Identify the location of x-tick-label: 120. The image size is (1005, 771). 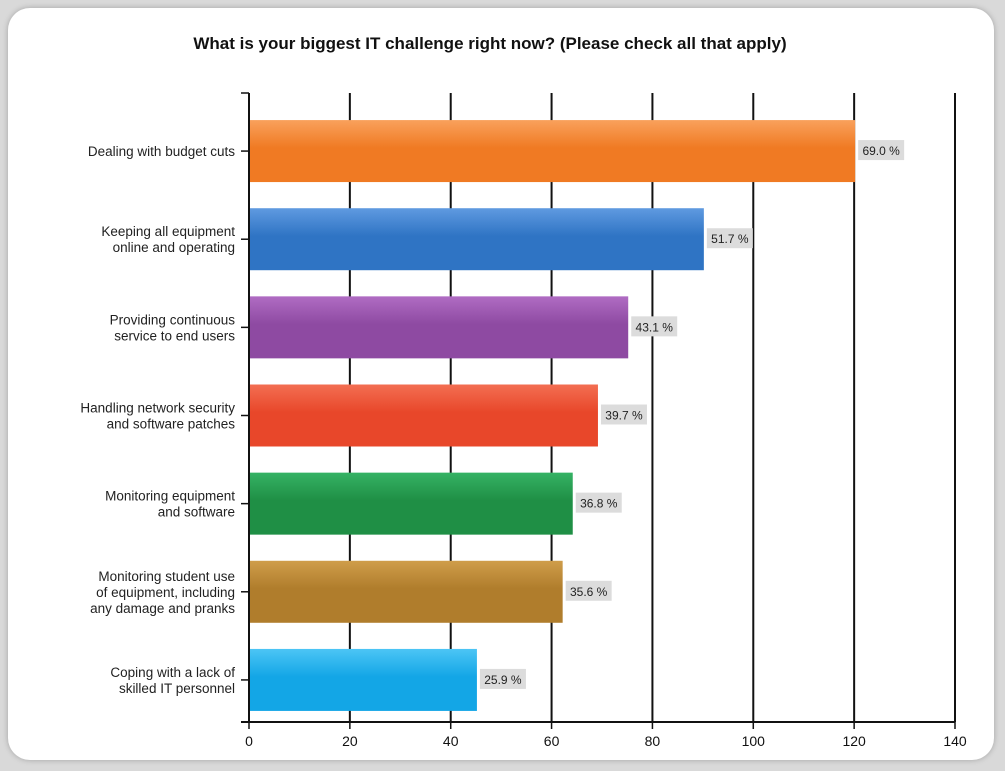
(854, 741).